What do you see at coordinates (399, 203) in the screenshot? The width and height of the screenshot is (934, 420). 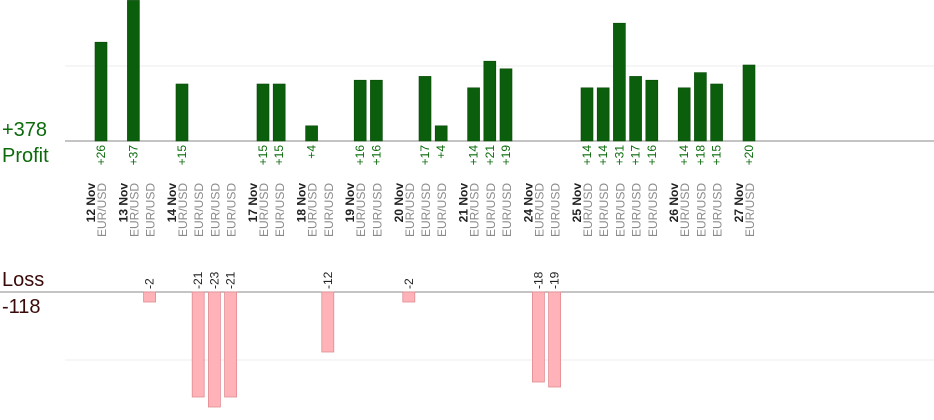 I see `date-label: 20 Nov` at bounding box center [399, 203].